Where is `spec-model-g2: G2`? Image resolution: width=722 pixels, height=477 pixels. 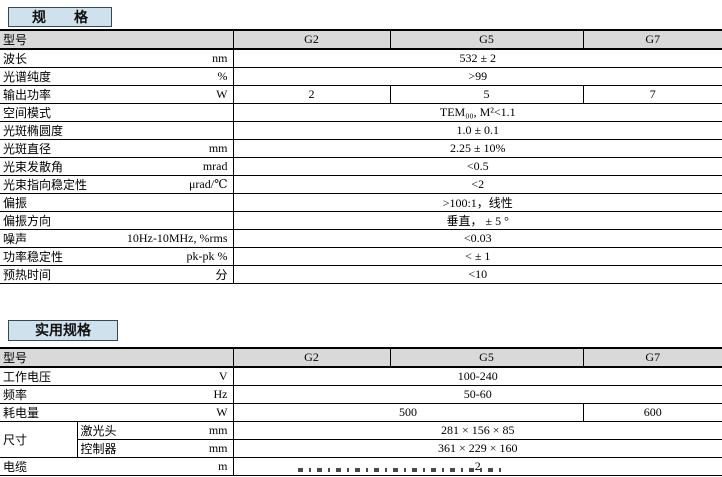 spec-model-g2: G2 is located at coordinates (311, 39).